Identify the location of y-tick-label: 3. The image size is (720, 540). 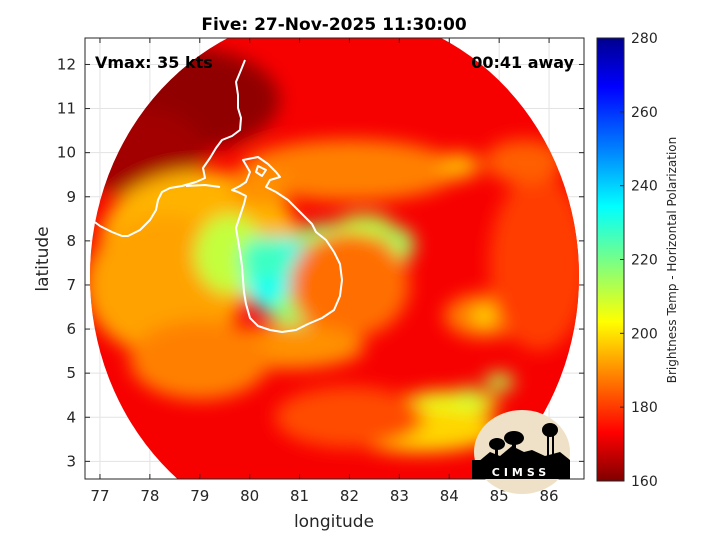
(71, 461).